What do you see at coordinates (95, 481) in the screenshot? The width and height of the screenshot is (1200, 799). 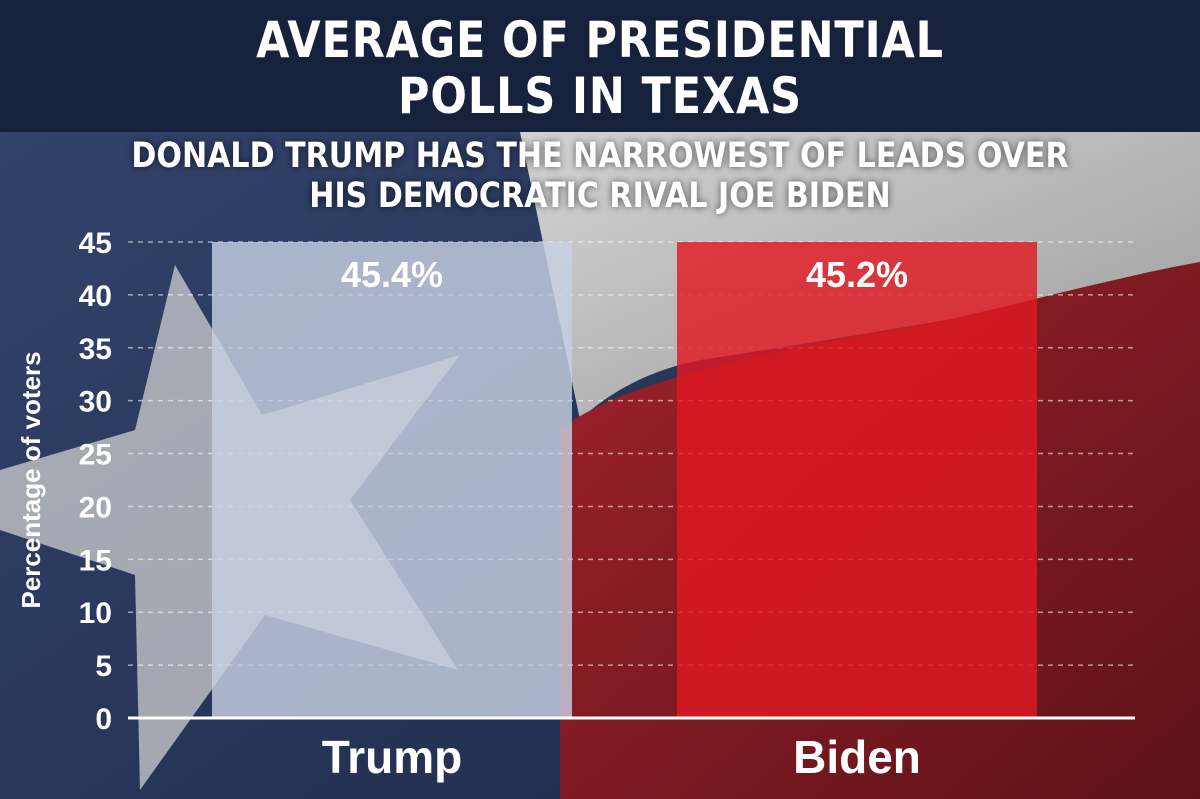 I see `y-axis-ticks: 0 5 10 15 20 25 30 35 40 45` at bounding box center [95, 481].